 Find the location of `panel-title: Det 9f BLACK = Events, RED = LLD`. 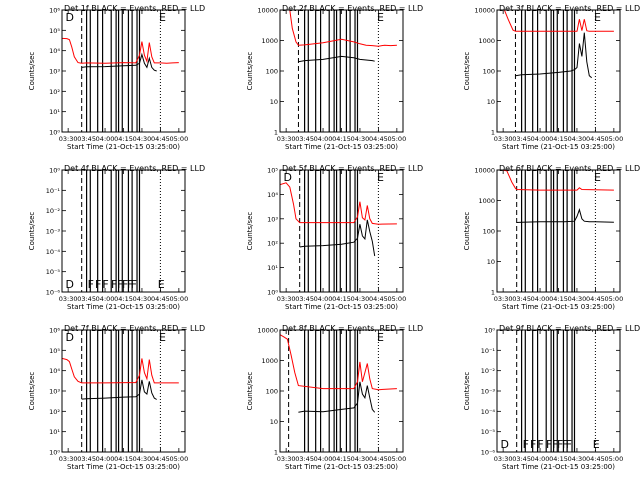

panel-title: Det 9f BLACK = Events, RED = LLD is located at coordinates (569, 328).